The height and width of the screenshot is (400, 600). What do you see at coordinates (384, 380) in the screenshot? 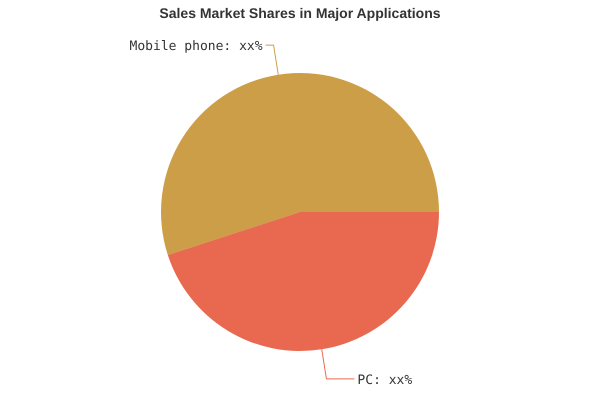
I see `slice-label: PC: xx%` at bounding box center [384, 380].